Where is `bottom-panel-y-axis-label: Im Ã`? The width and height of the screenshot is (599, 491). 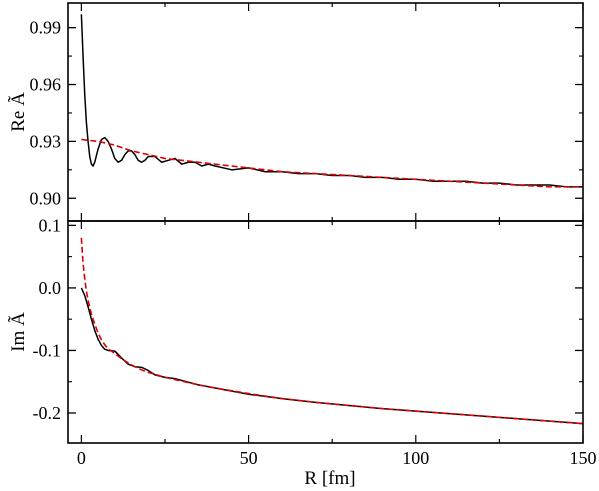
bottom-panel-y-axis-label: Im Ã is located at coordinates (18, 332).